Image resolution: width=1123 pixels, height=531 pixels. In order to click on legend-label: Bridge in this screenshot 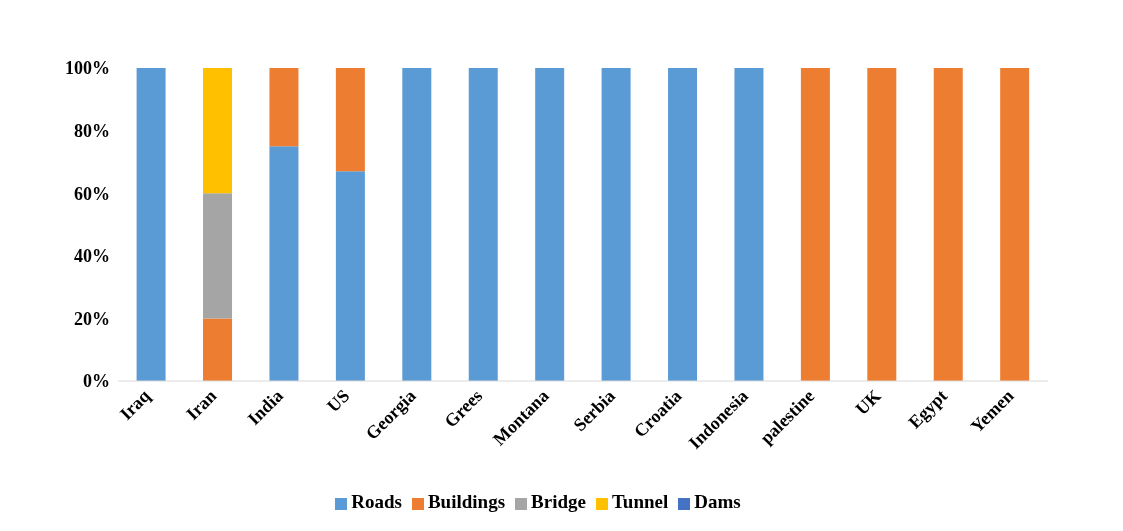, I will do `click(558, 501)`.